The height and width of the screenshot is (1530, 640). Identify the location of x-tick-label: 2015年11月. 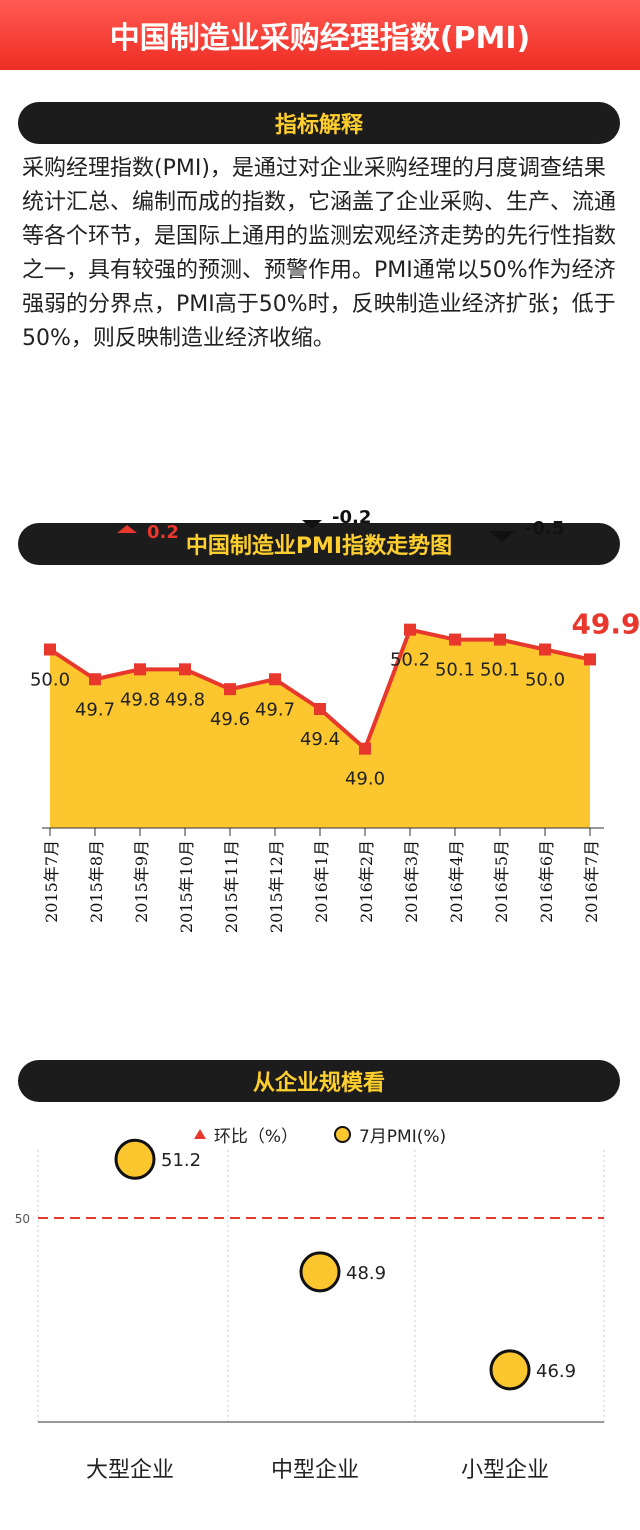
(231, 886).